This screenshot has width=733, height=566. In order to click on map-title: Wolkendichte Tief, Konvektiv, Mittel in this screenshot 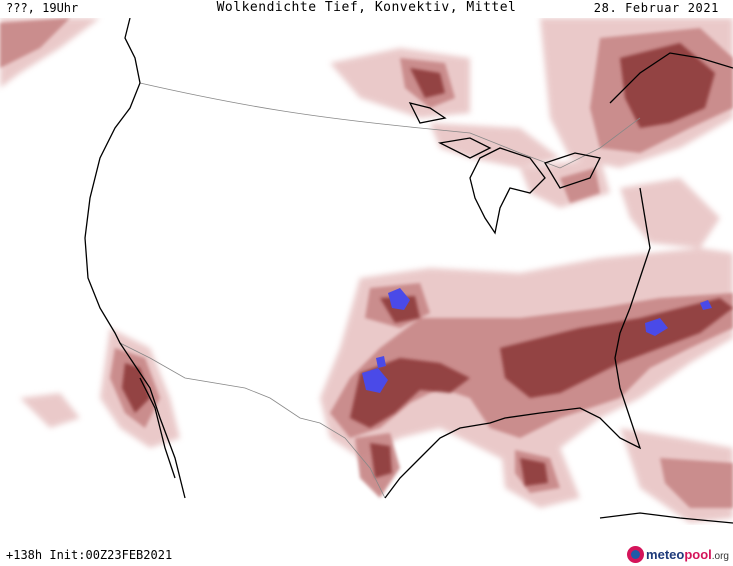, I will do `click(366, 7)`.